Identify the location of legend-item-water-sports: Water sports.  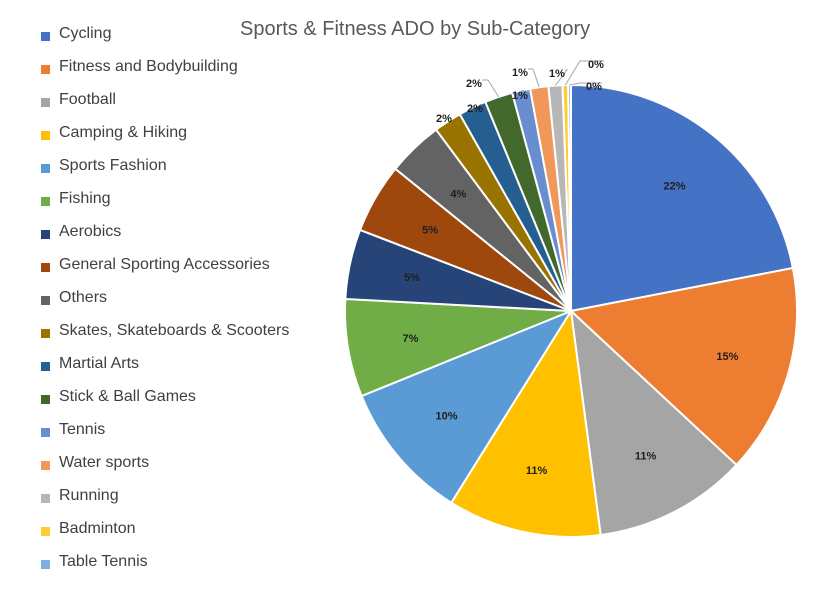
(165, 470).